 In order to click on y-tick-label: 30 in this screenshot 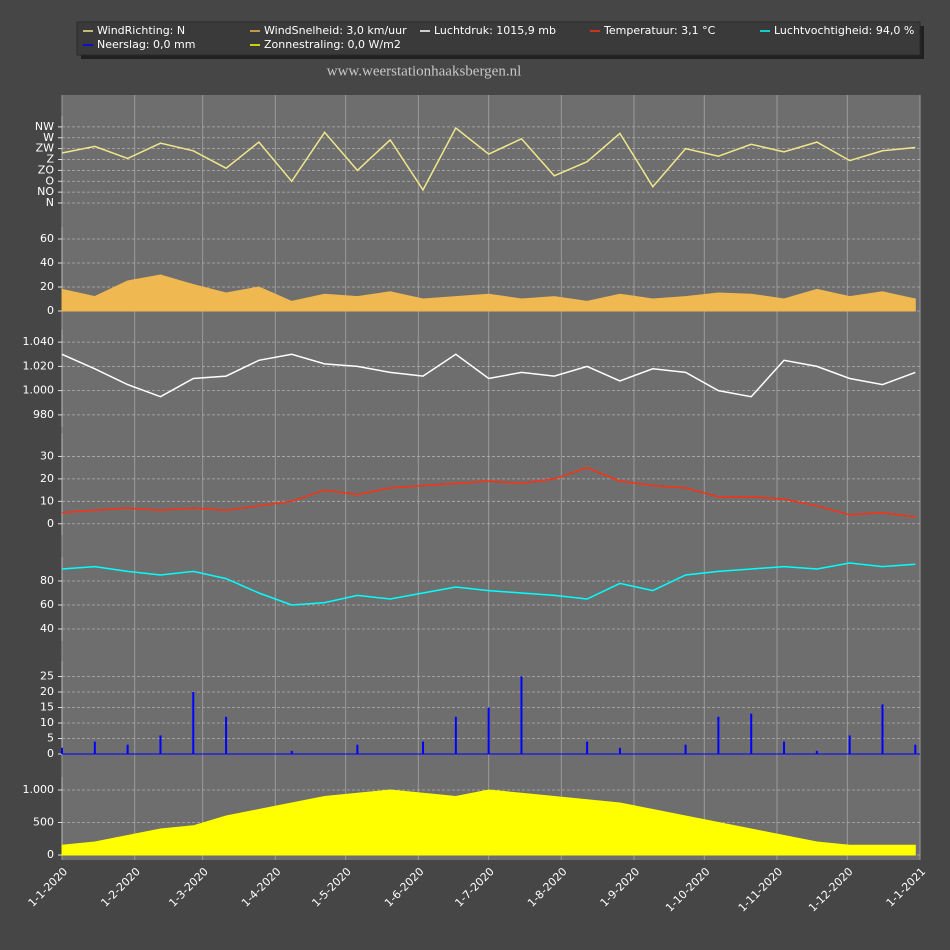, I will do `click(47, 455)`.